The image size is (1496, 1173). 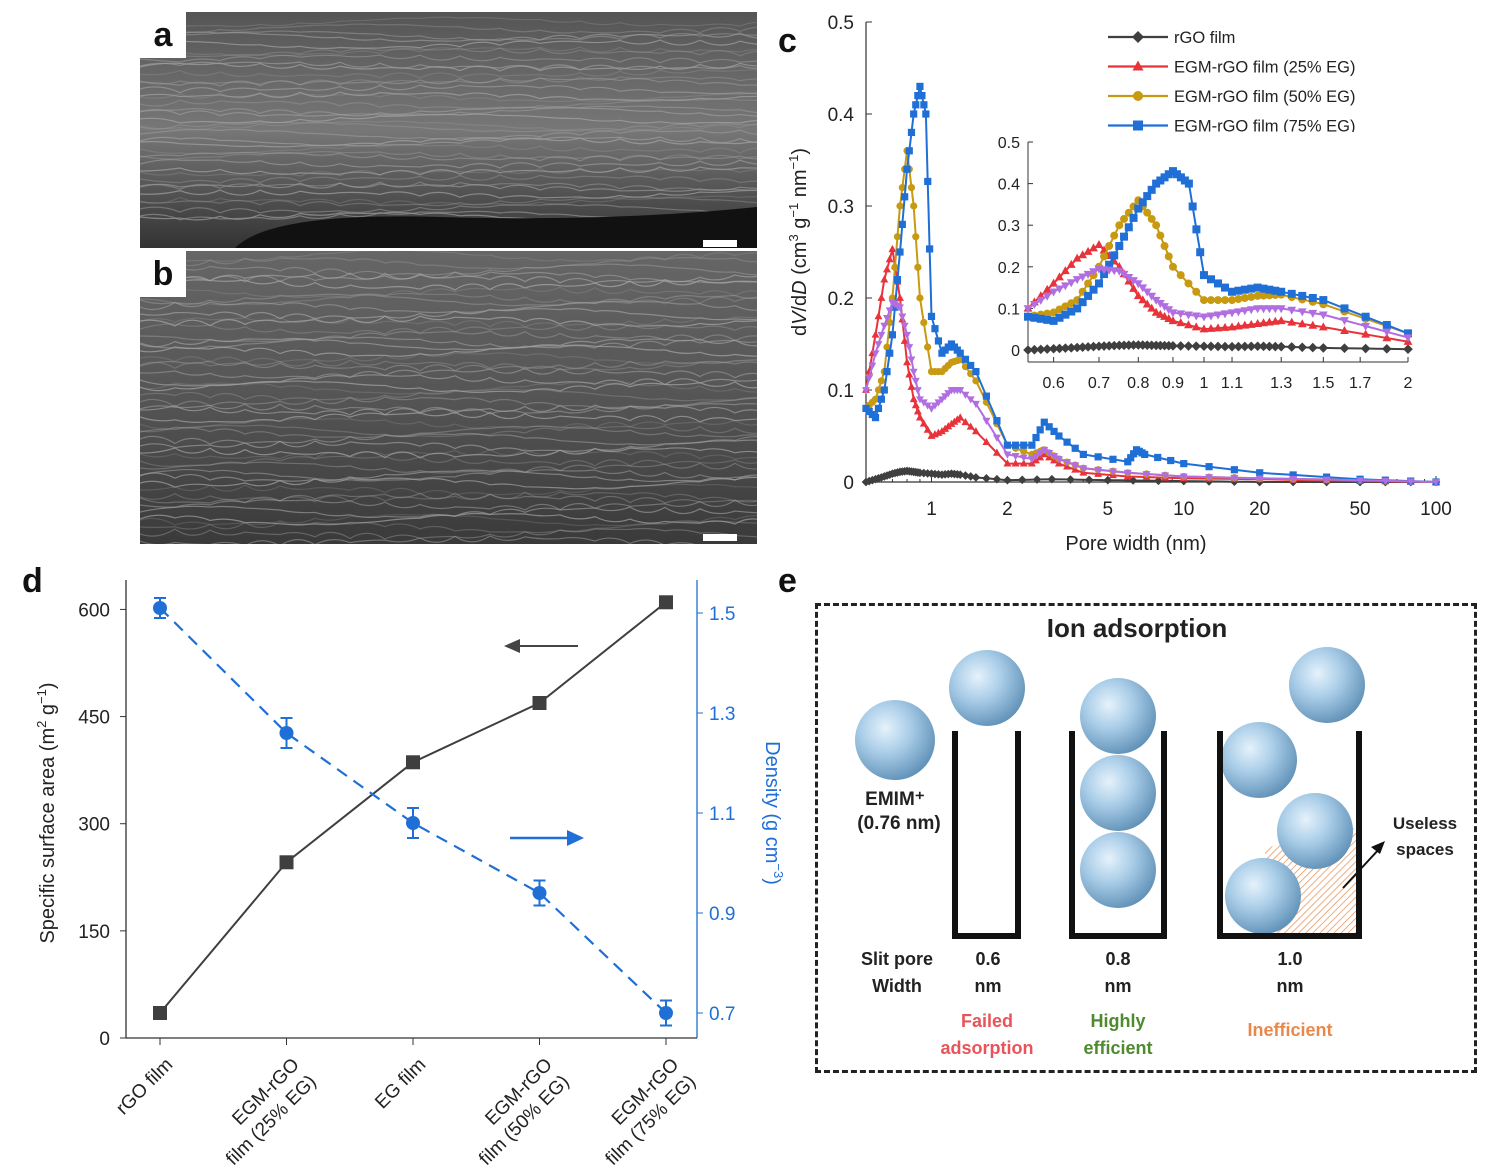 What do you see at coordinates (1173, 383) in the screenshot?
I see `inset-x-tick-label: 0.9` at bounding box center [1173, 383].